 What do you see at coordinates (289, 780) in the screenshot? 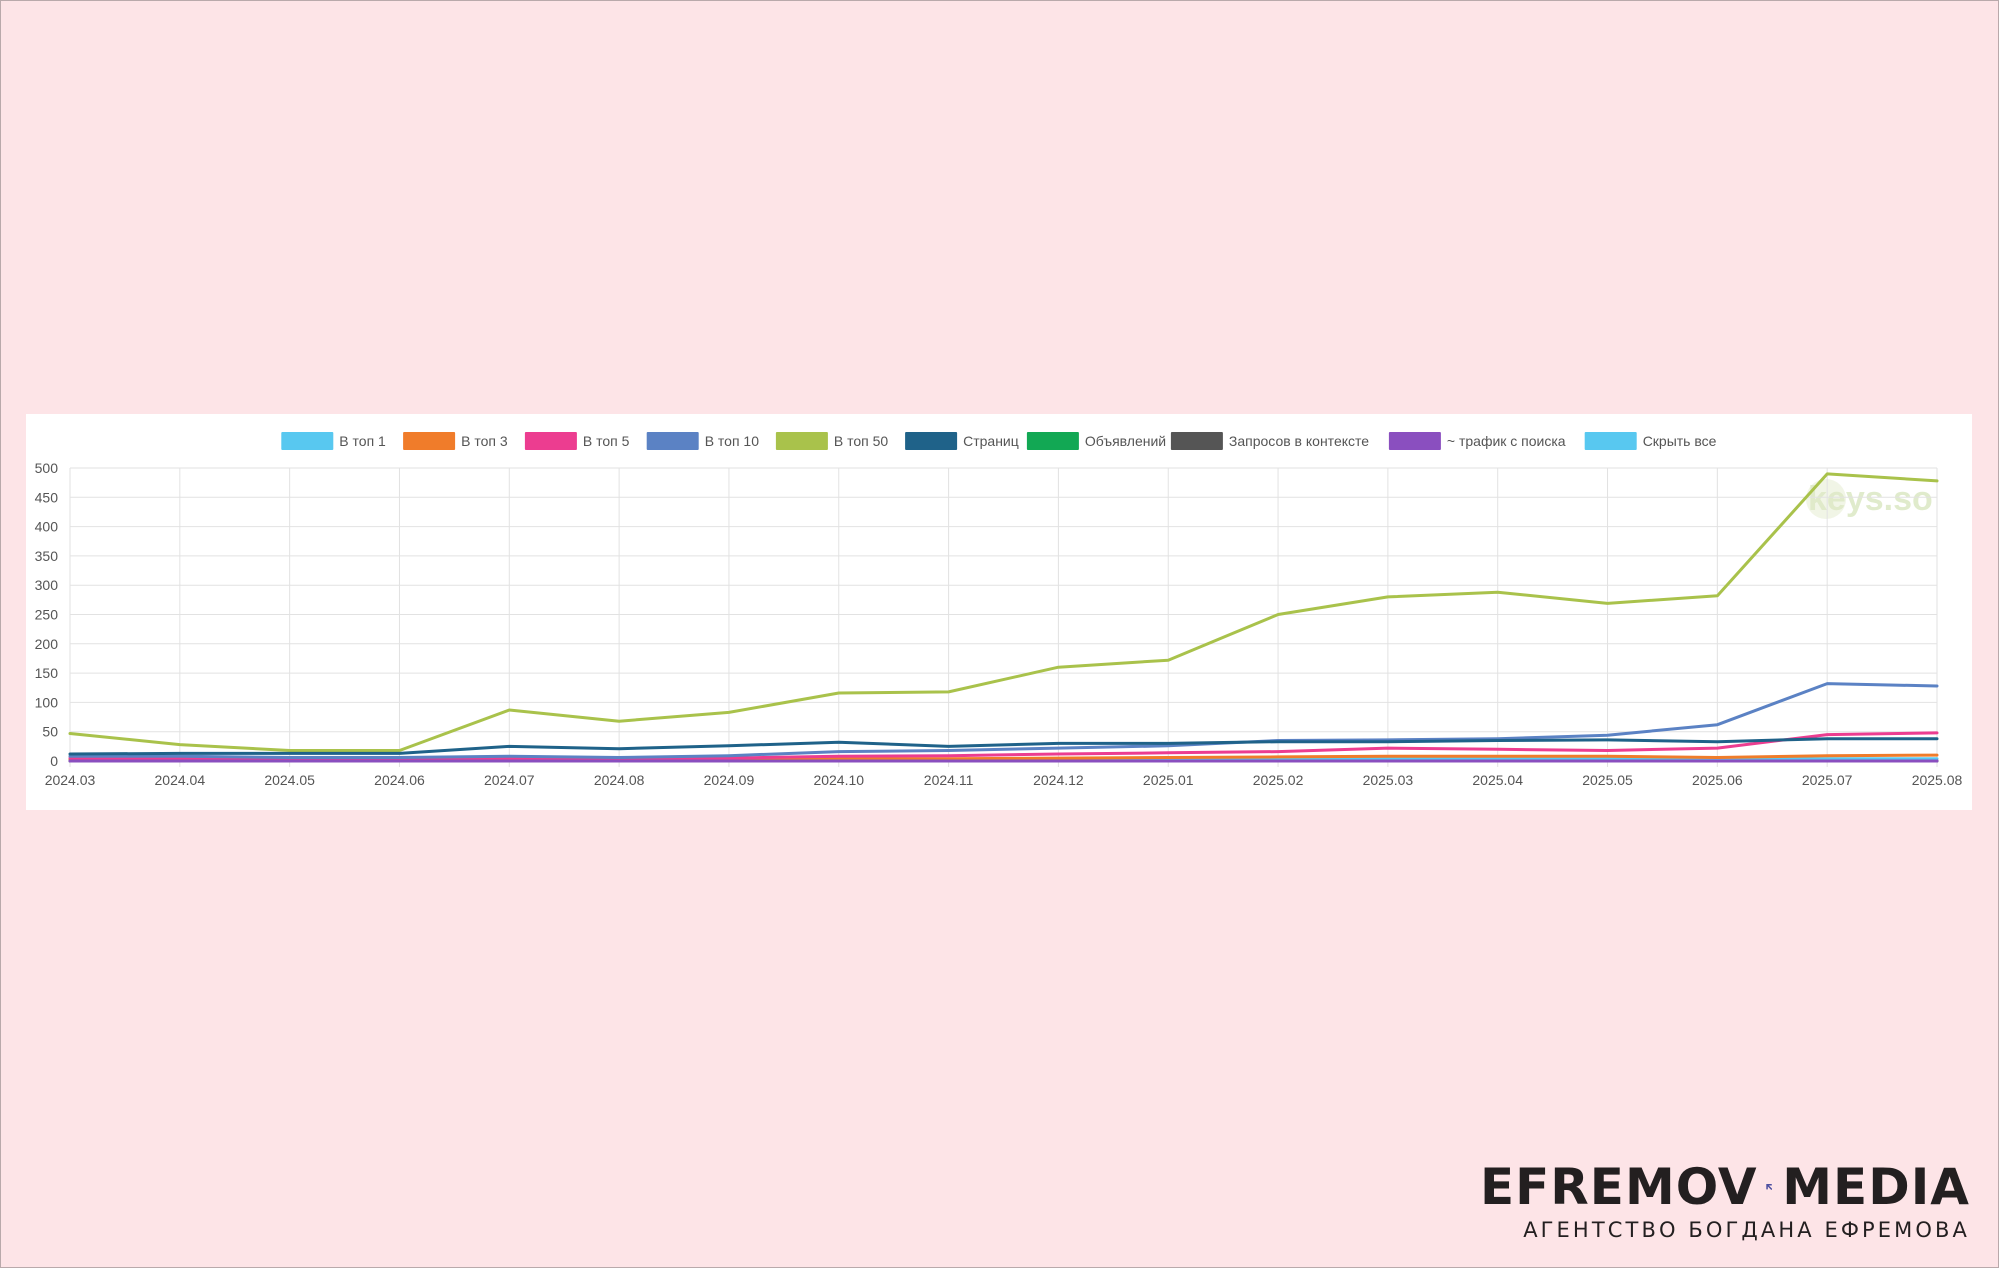
I see `x-tick-label: 2024.05` at bounding box center [289, 780].